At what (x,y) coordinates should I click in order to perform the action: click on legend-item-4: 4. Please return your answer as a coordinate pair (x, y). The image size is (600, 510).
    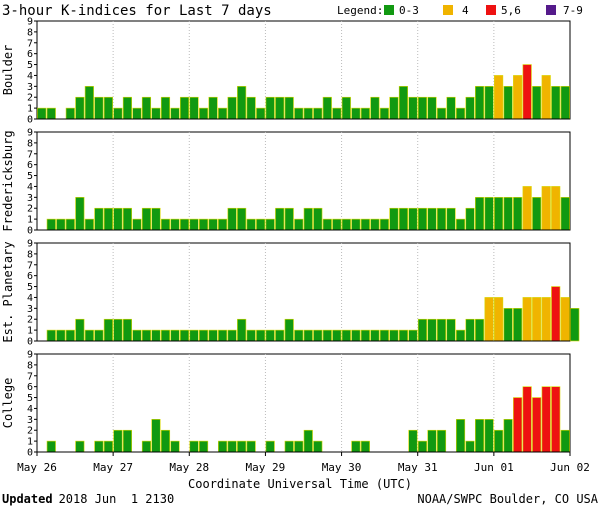
    Looking at the image, I should click on (465, 10).